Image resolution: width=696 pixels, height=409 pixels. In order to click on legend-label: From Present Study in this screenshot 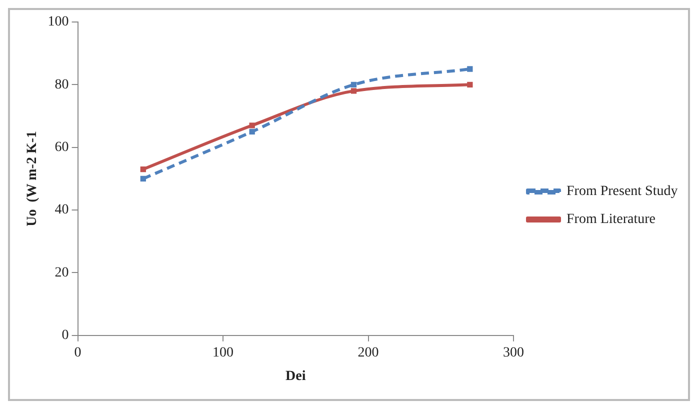, I will do `click(622, 192)`.